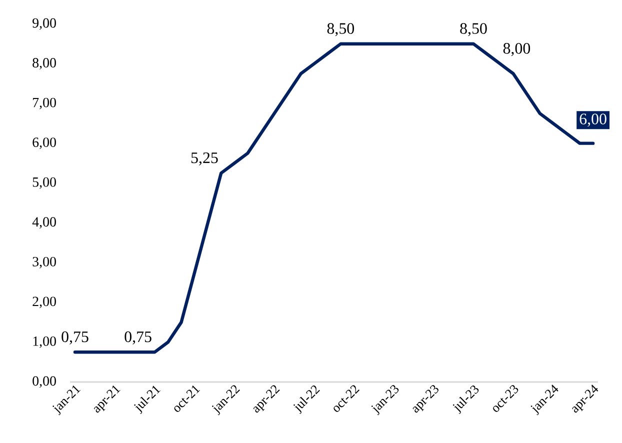  Describe the element at coordinates (44, 382) in the screenshot. I see `y-tick-label: 0,00` at that location.